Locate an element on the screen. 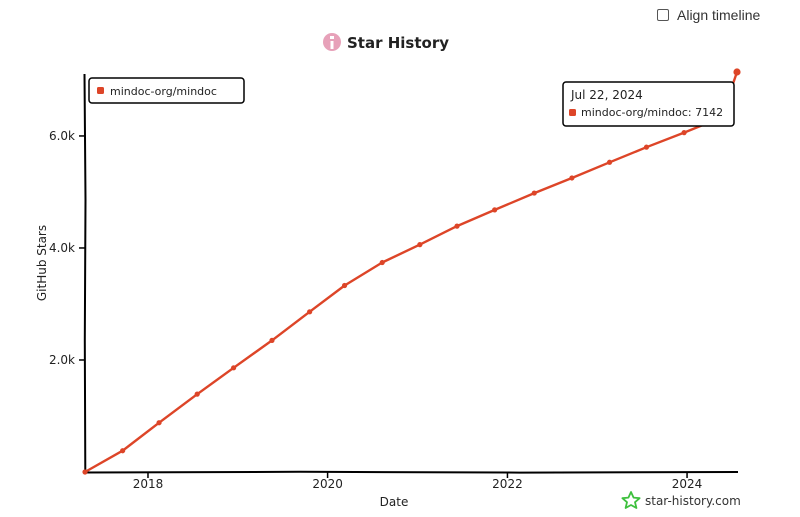 The height and width of the screenshot is (517, 800). chart-title-text: Star History is located at coordinates (398, 43).